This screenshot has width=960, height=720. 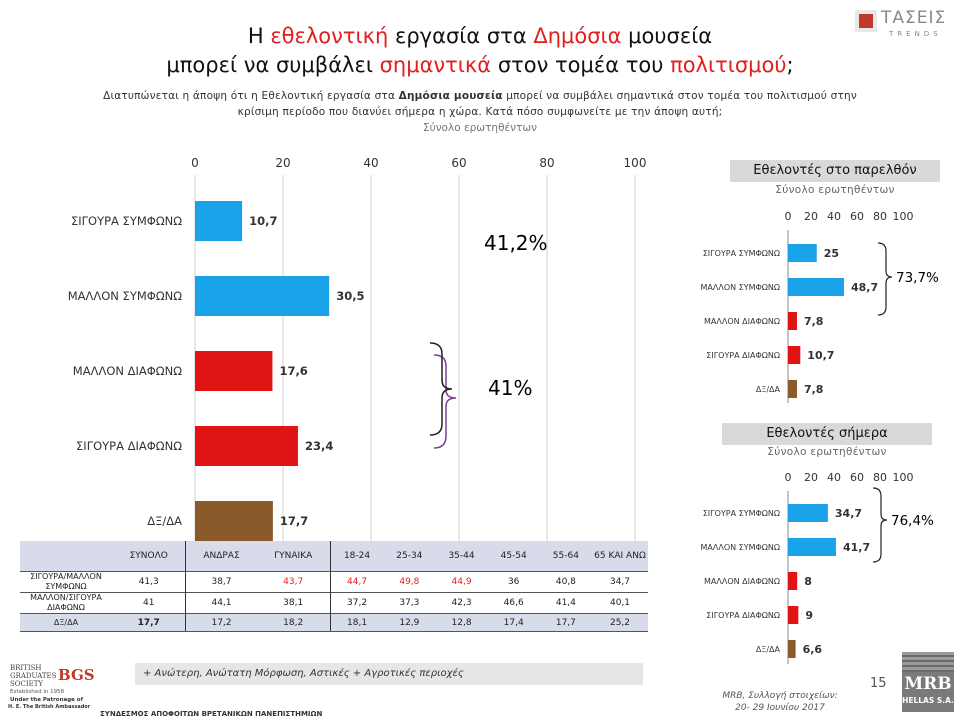 I want to click on crosstab-cell: 41, so click(x=149, y=603).